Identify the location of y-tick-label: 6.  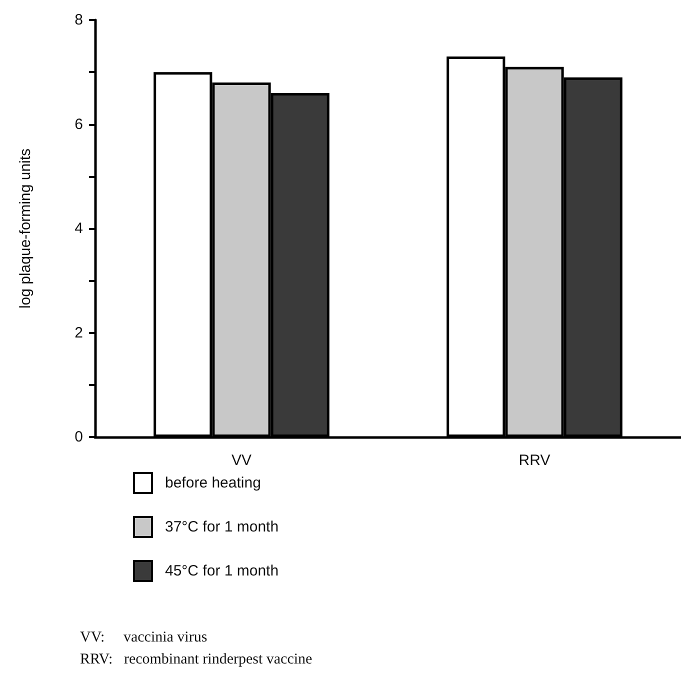
(78, 124).